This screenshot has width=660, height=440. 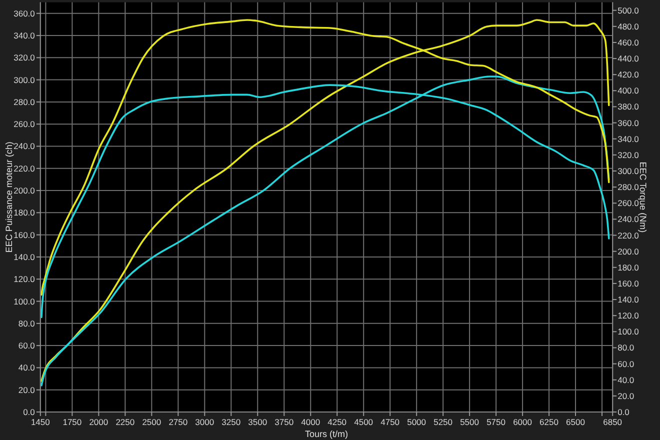 What do you see at coordinates (25, 257) in the screenshot?
I see `y-tick-label: 140.0` at bounding box center [25, 257].